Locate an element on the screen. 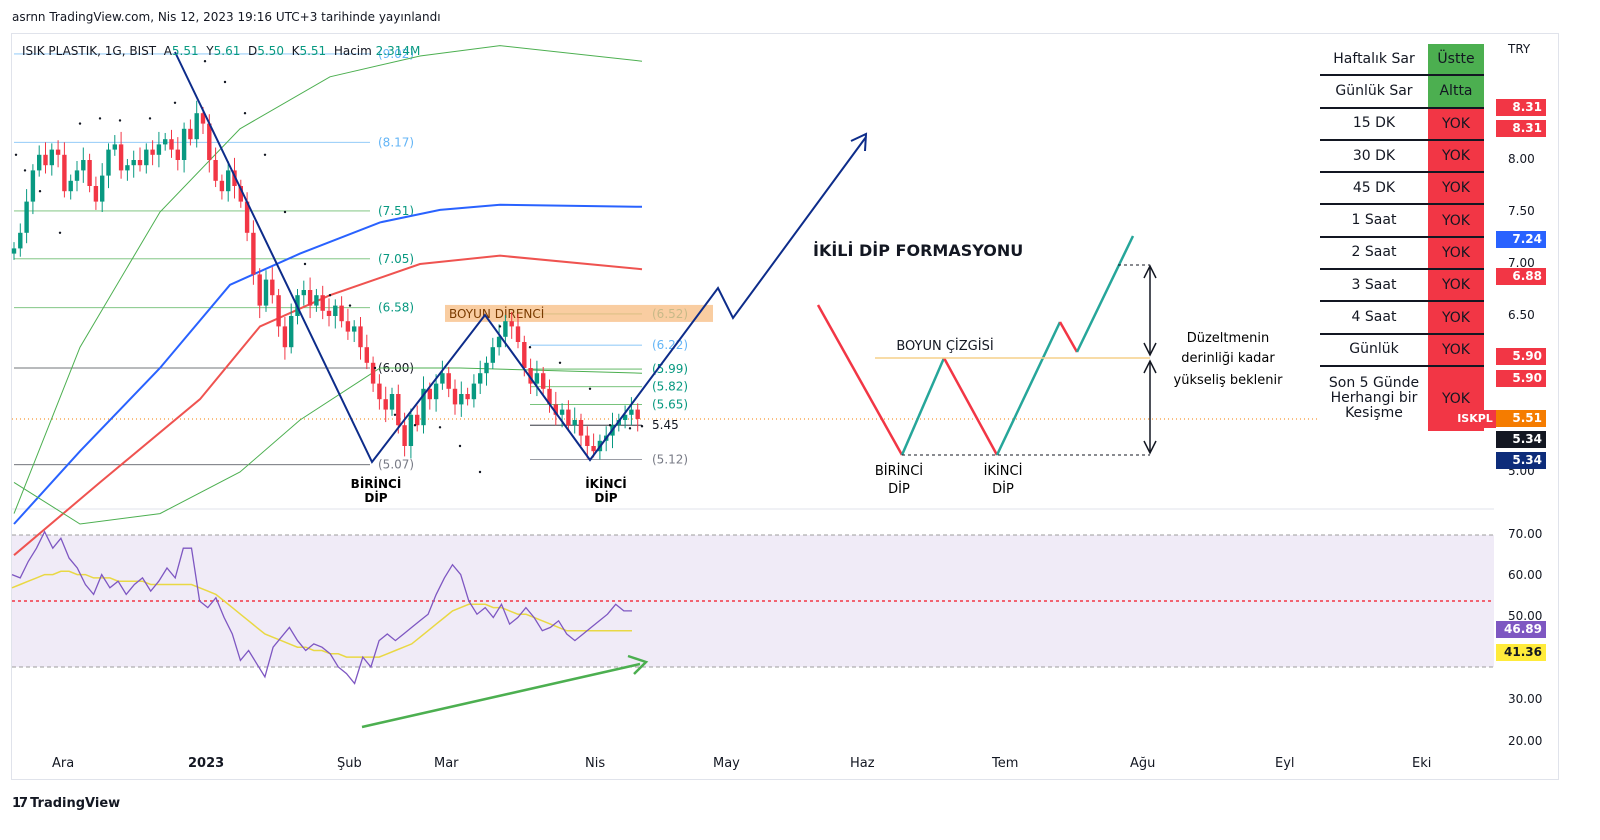 Image resolution: width=1600 pixels, height=840 pixels. signal-label: 30 DK is located at coordinates (1374, 156).